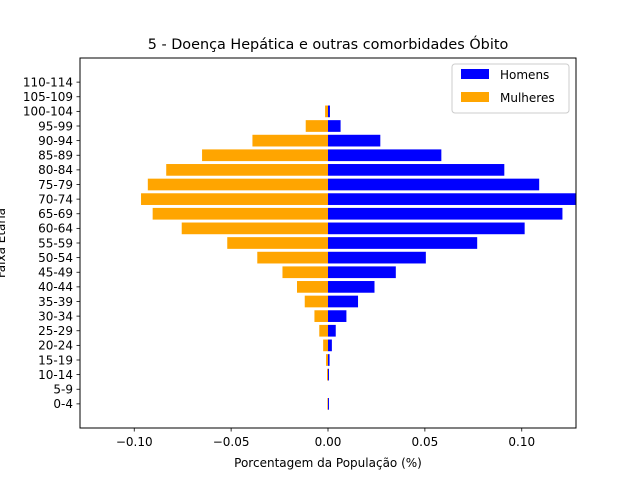  Describe the element at coordinates (55, 331) in the screenshot. I see `y-tick-label: 25-29` at that location.